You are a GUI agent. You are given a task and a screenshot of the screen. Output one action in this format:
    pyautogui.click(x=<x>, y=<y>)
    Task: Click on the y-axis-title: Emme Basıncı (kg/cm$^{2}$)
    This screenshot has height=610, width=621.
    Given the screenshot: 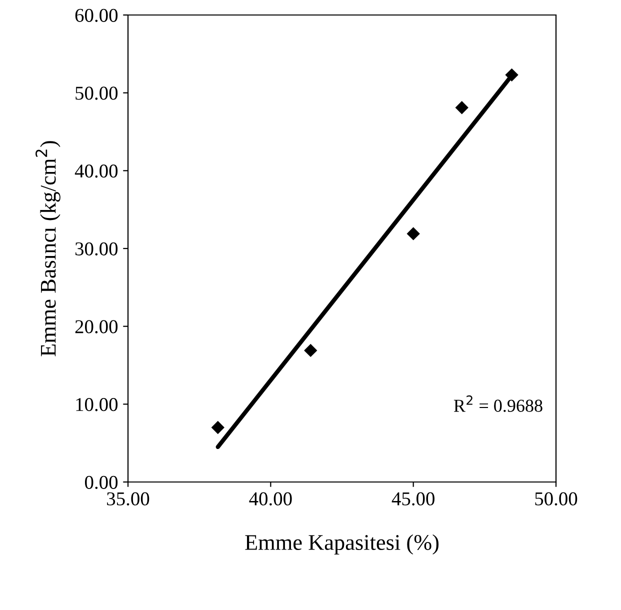 What is the action you would take?
    pyautogui.click(x=48, y=248)
    